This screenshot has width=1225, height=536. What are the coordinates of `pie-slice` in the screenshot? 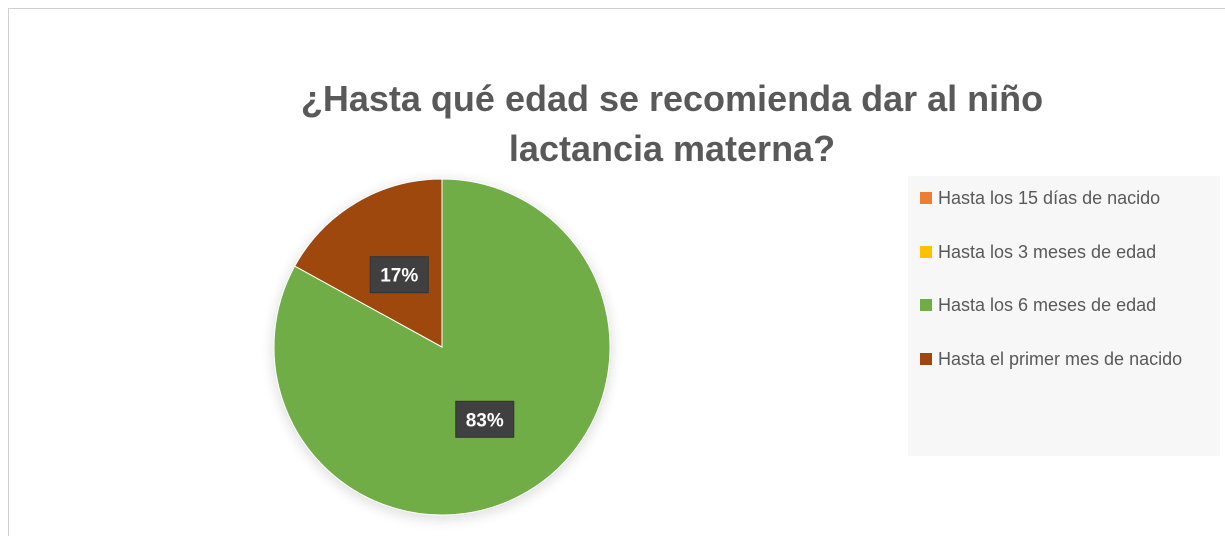 It's located at (368, 263).